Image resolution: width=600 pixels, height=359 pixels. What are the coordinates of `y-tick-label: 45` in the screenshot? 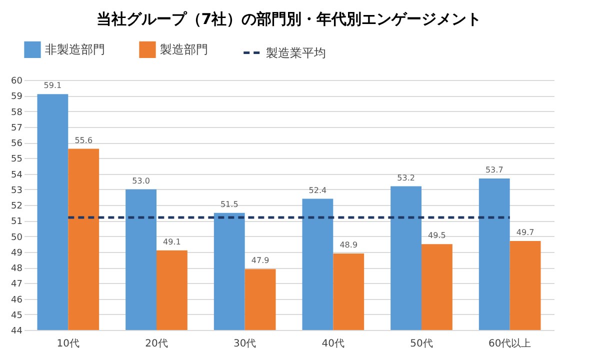 It's located at (16, 315).